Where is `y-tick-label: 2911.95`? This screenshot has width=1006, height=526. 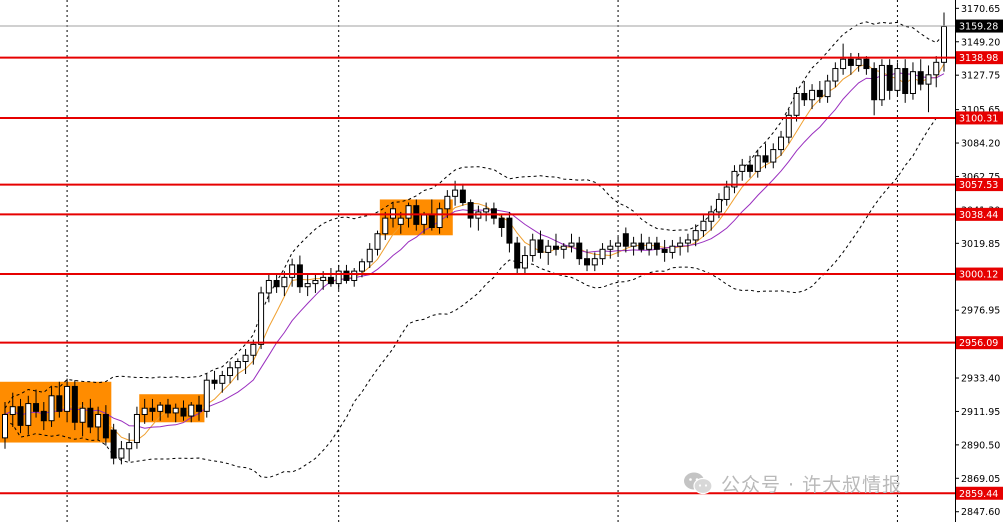 y-tick-label: 2911.95 is located at coordinates (980, 412).